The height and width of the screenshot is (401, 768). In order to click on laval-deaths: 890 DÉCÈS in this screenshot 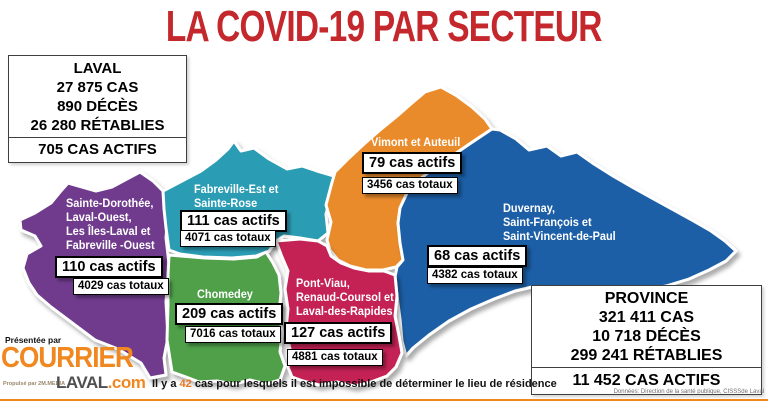, I will do `click(97, 106)`.